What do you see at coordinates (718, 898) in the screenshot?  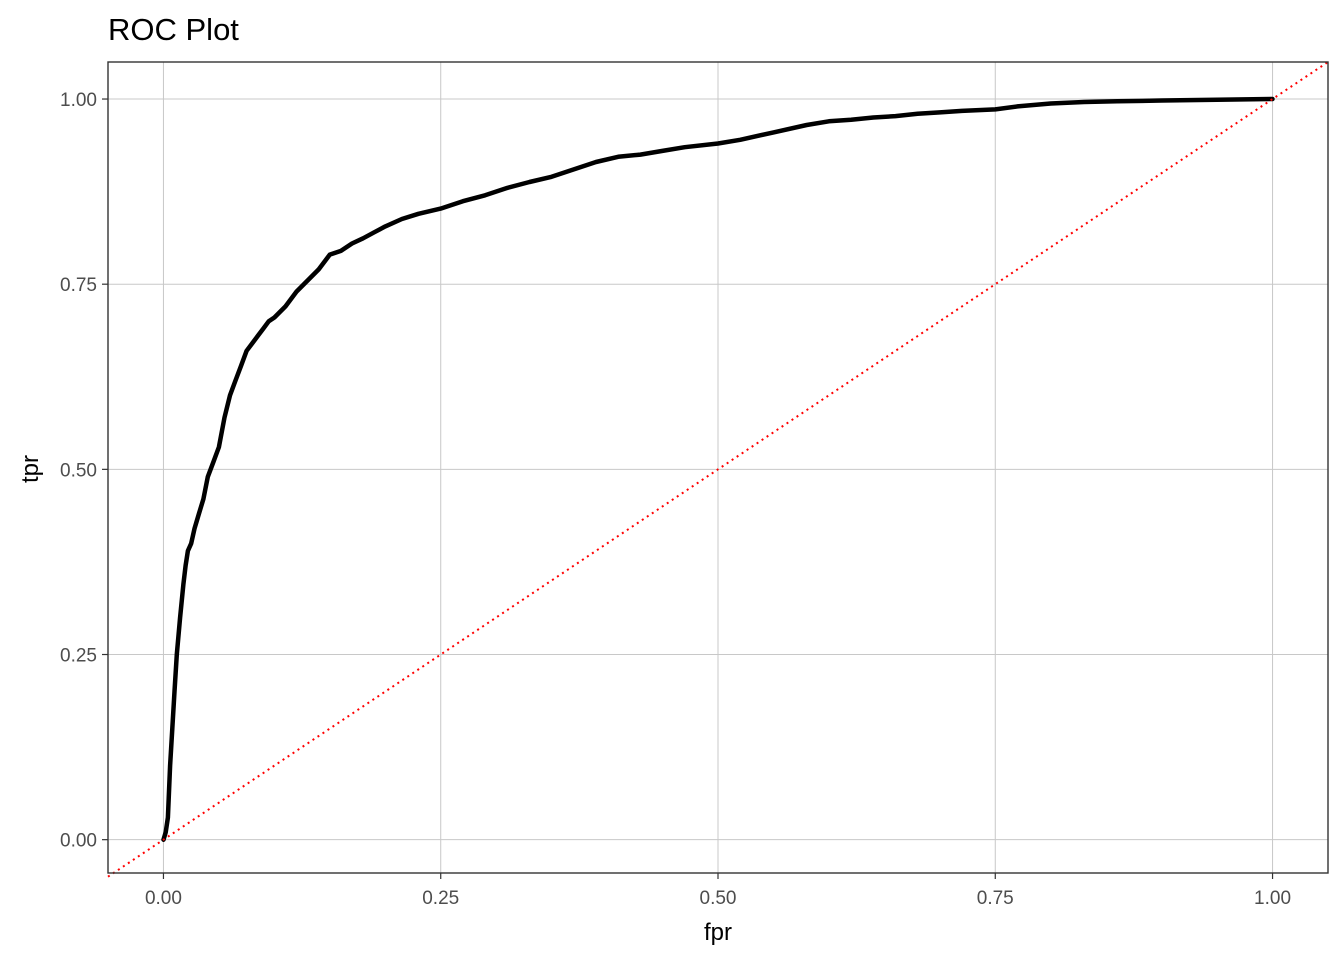 I see `x-tick-label: 0.50` at bounding box center [718, 898].